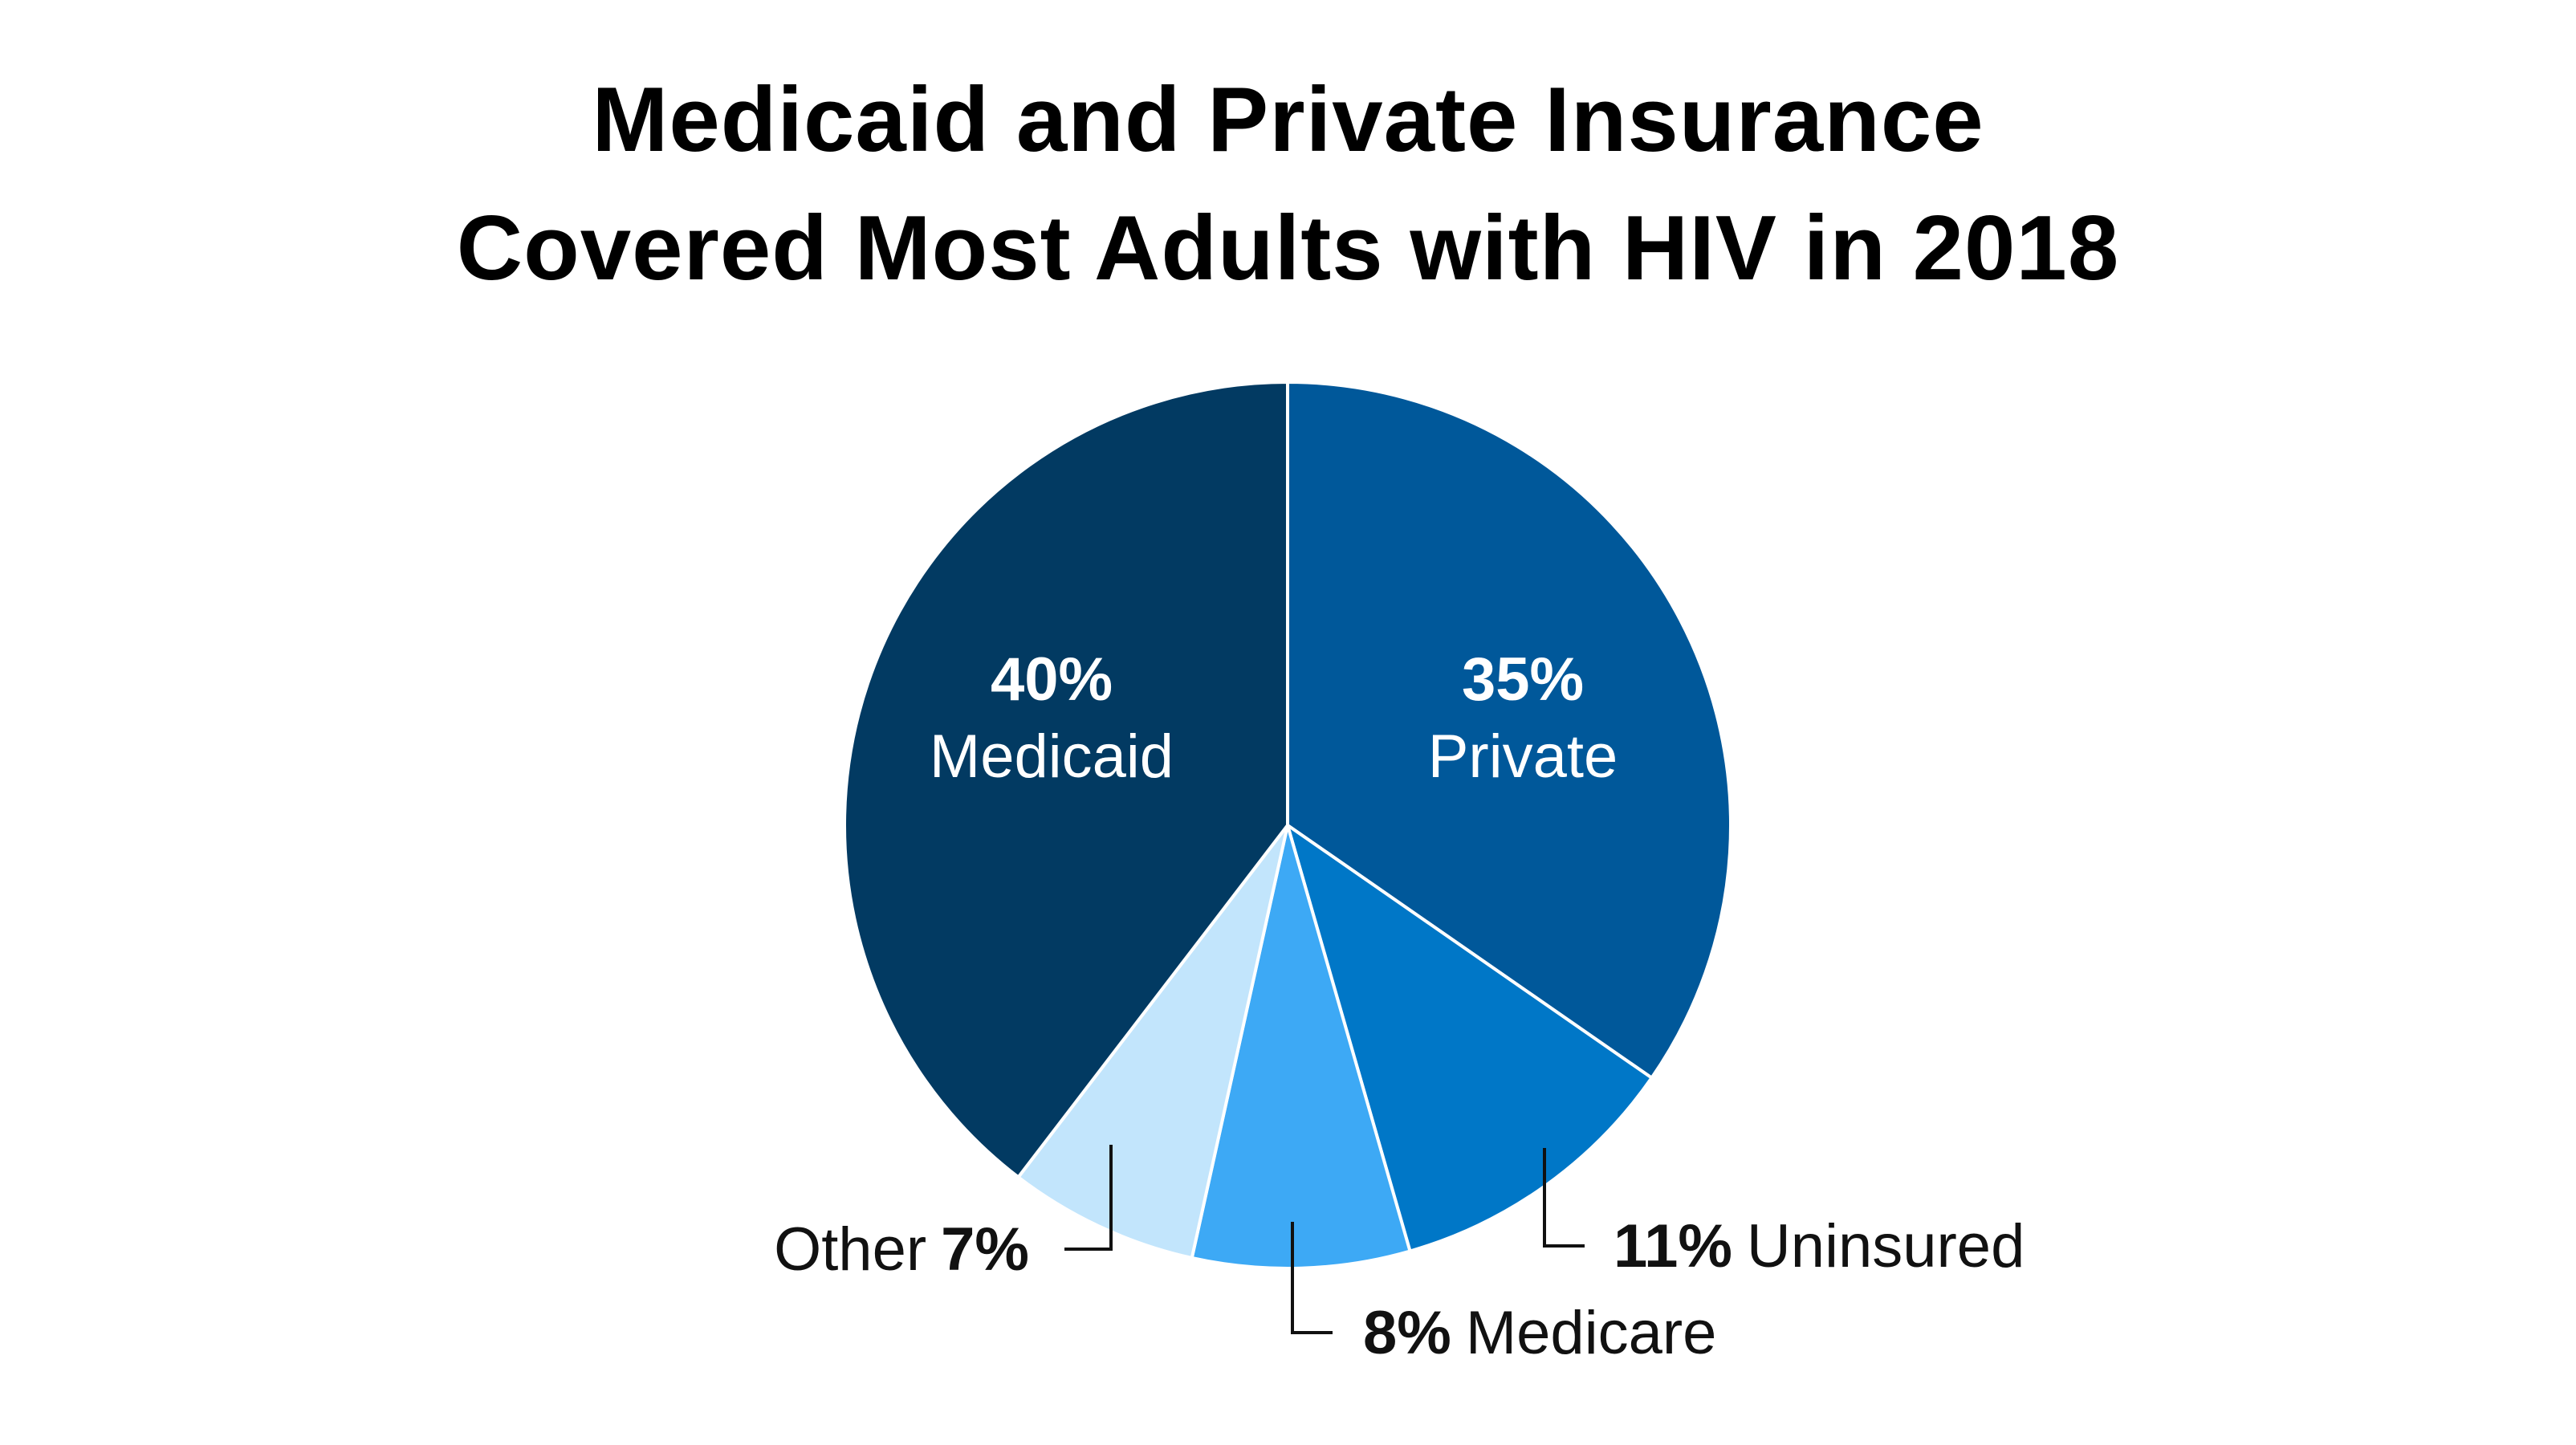 The height and width of the screenshot is (1445, 2576). Describe the element at coordinates (1886, 1246) in the screenshot. I see `data-label-uninsured-name: Uninsured` at that location.